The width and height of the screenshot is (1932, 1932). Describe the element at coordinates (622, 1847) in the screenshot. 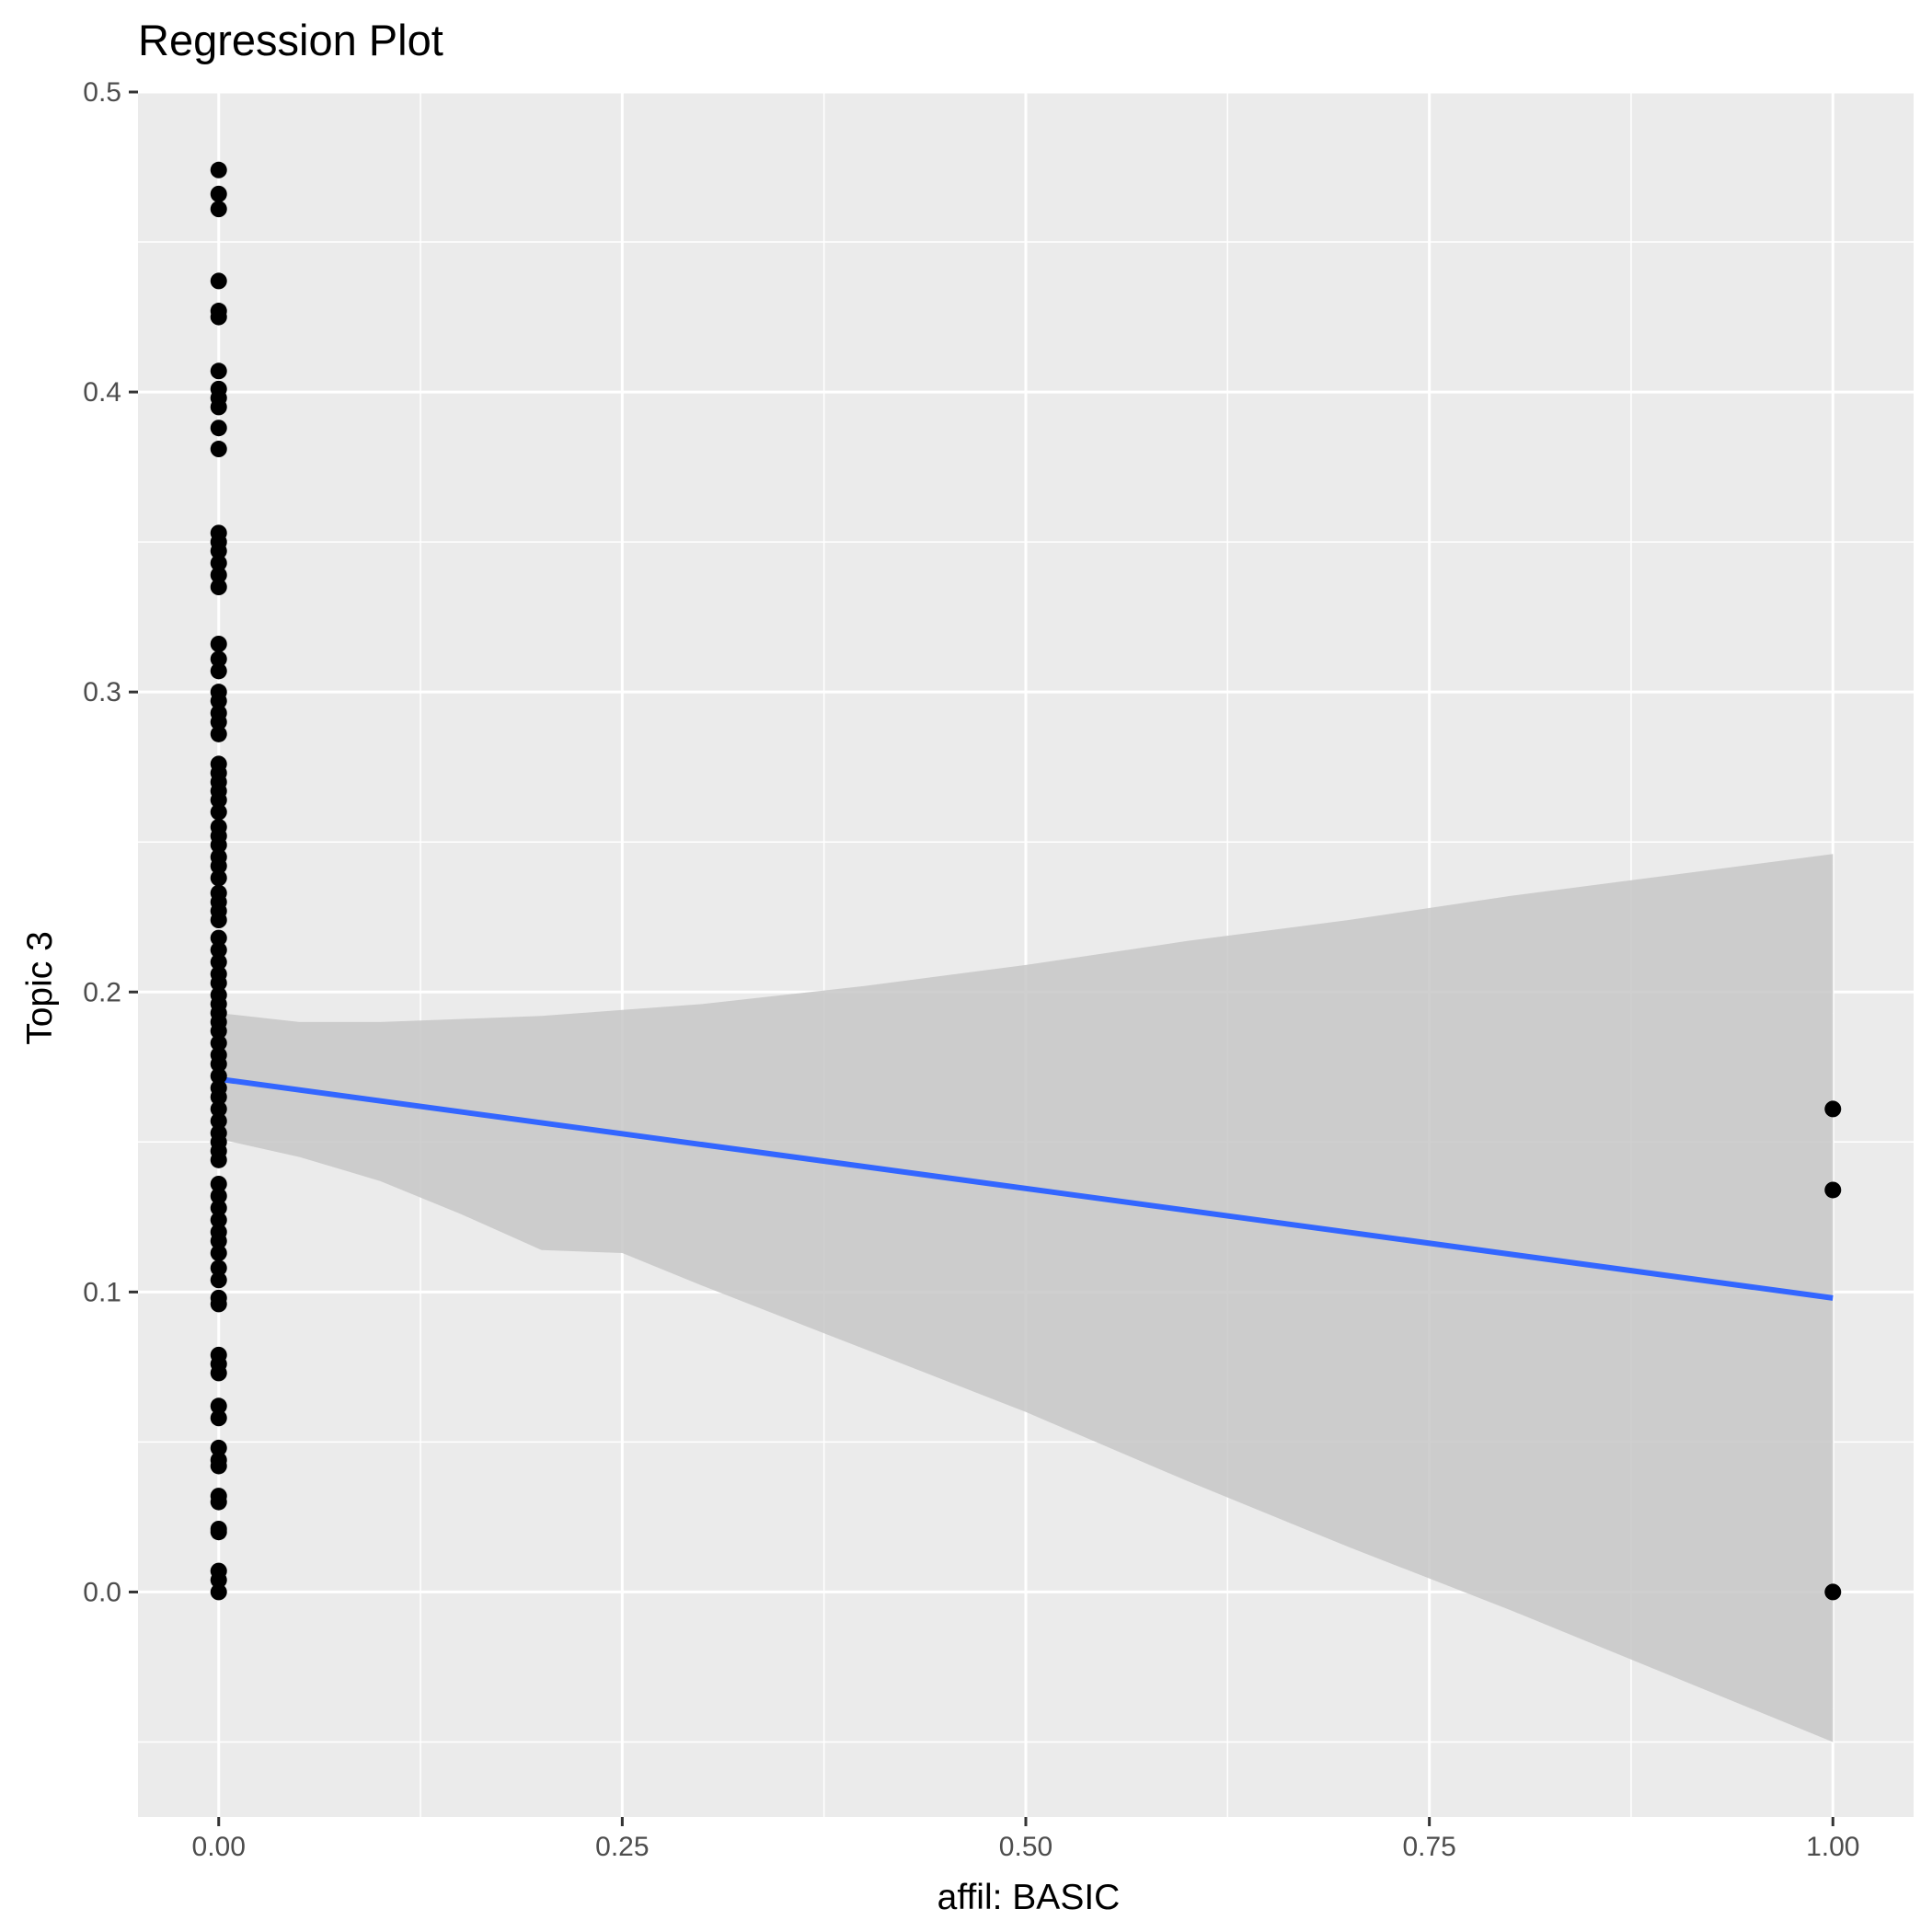

I see `x-tick-label: 0.25` at that location.